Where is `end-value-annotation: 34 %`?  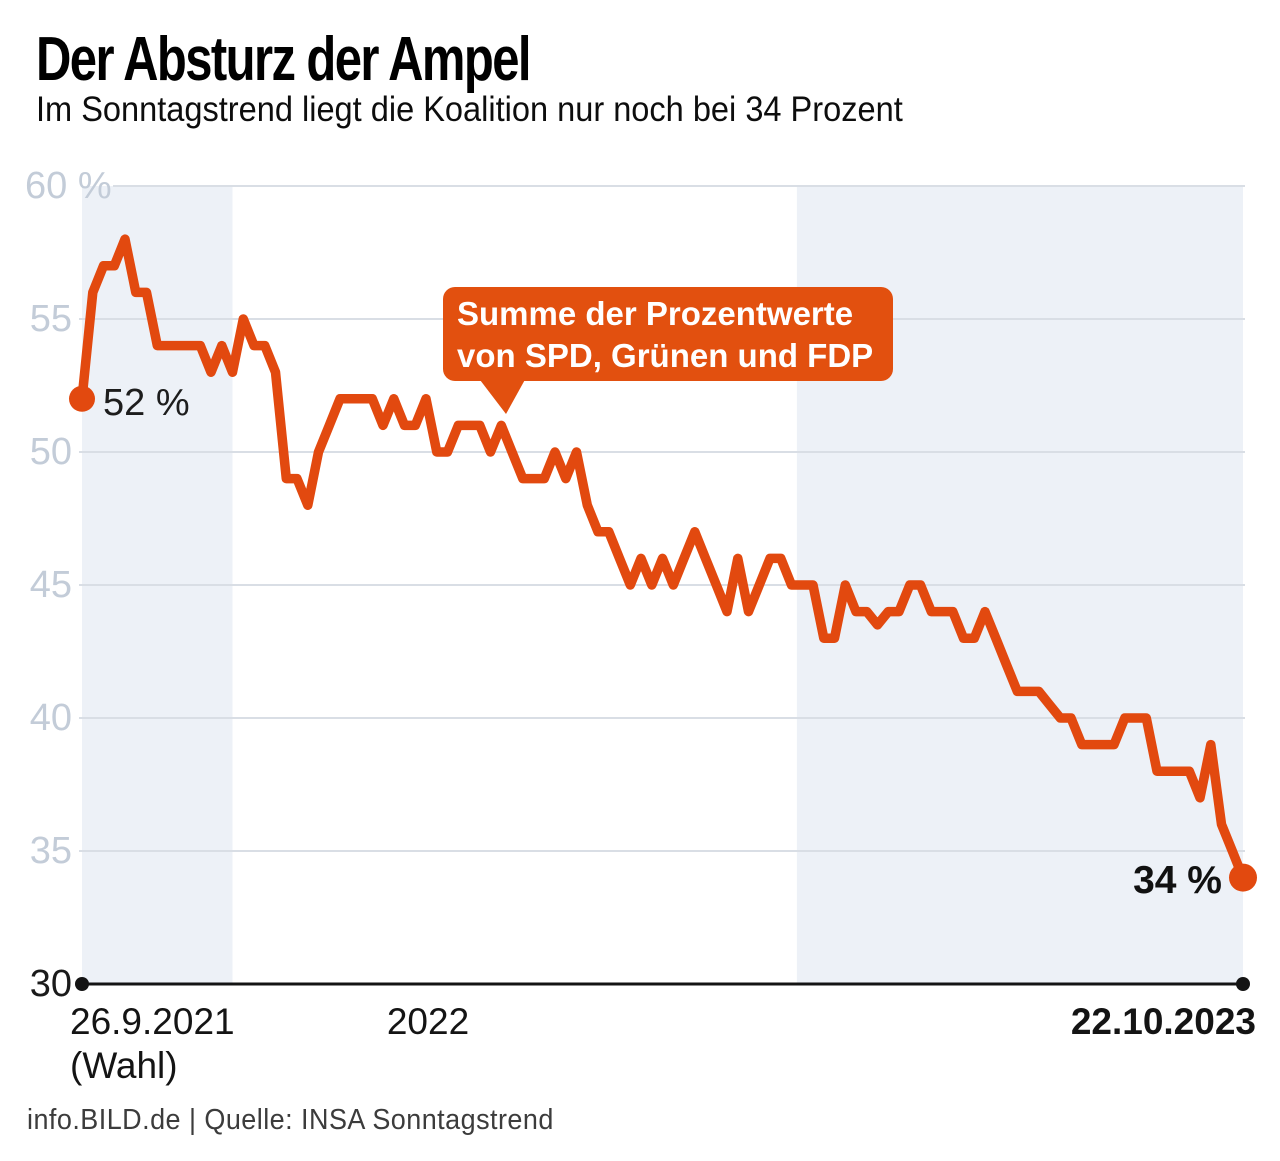 end-value-annotation: 34 % is located at coordinates (1177, 880).